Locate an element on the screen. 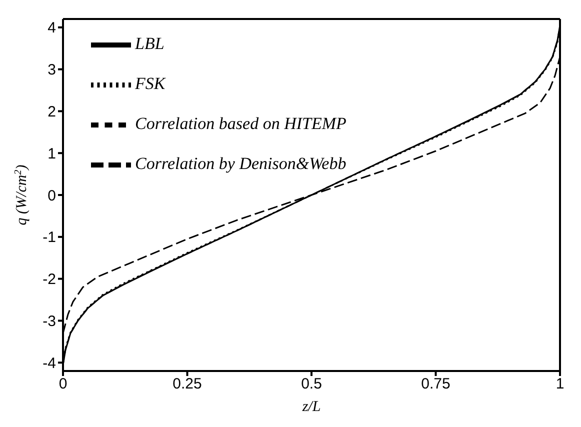 The image size is (581, 427). x-tick-label: 0 is located at coordinates (63, 384).